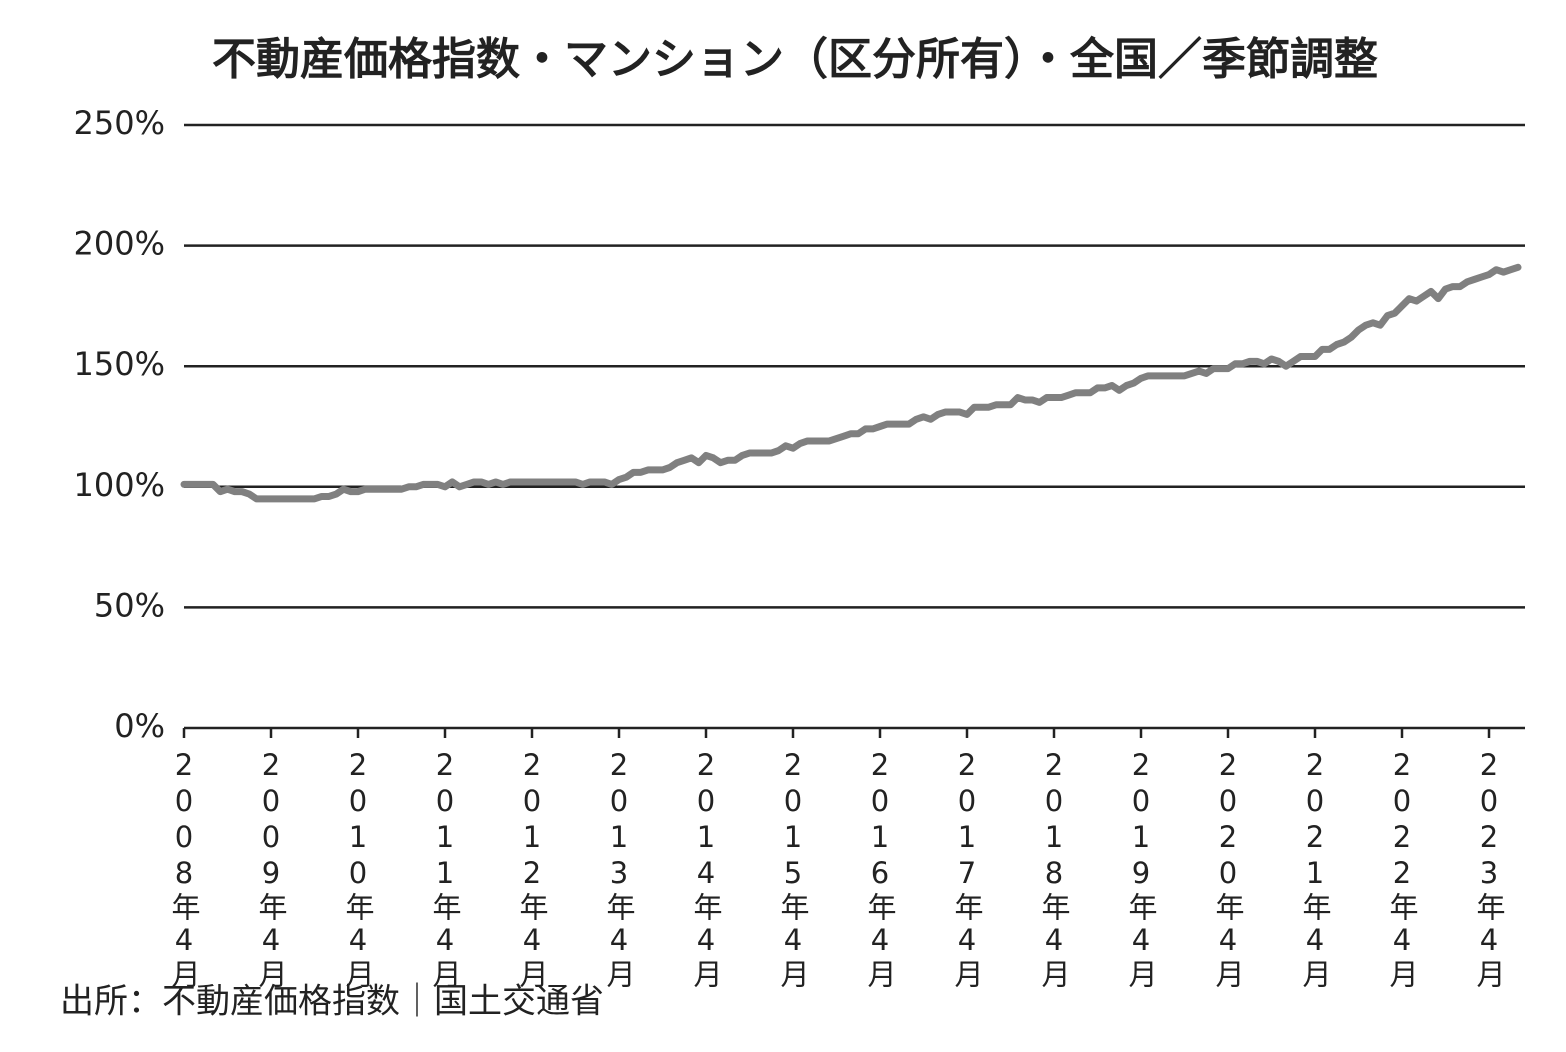 This screenshot has width=1566, height=1052. I want to click on source-note: 出所：不動産価格指数｜国土交通省, so click(332, 1002).